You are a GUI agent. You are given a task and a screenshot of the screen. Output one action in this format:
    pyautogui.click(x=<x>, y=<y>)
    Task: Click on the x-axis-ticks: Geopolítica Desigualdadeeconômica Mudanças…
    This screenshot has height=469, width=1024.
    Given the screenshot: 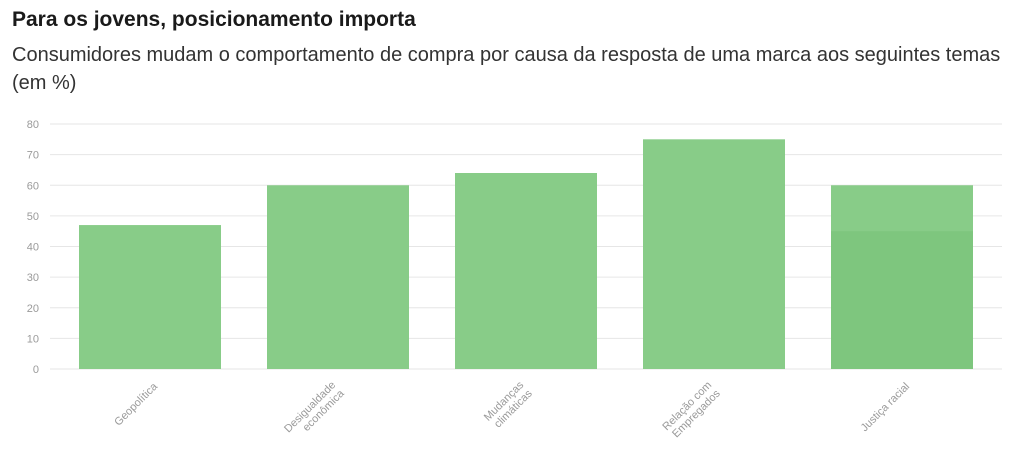 What is the action you would take?
    pyautogui.click(x=512, y=411)
    